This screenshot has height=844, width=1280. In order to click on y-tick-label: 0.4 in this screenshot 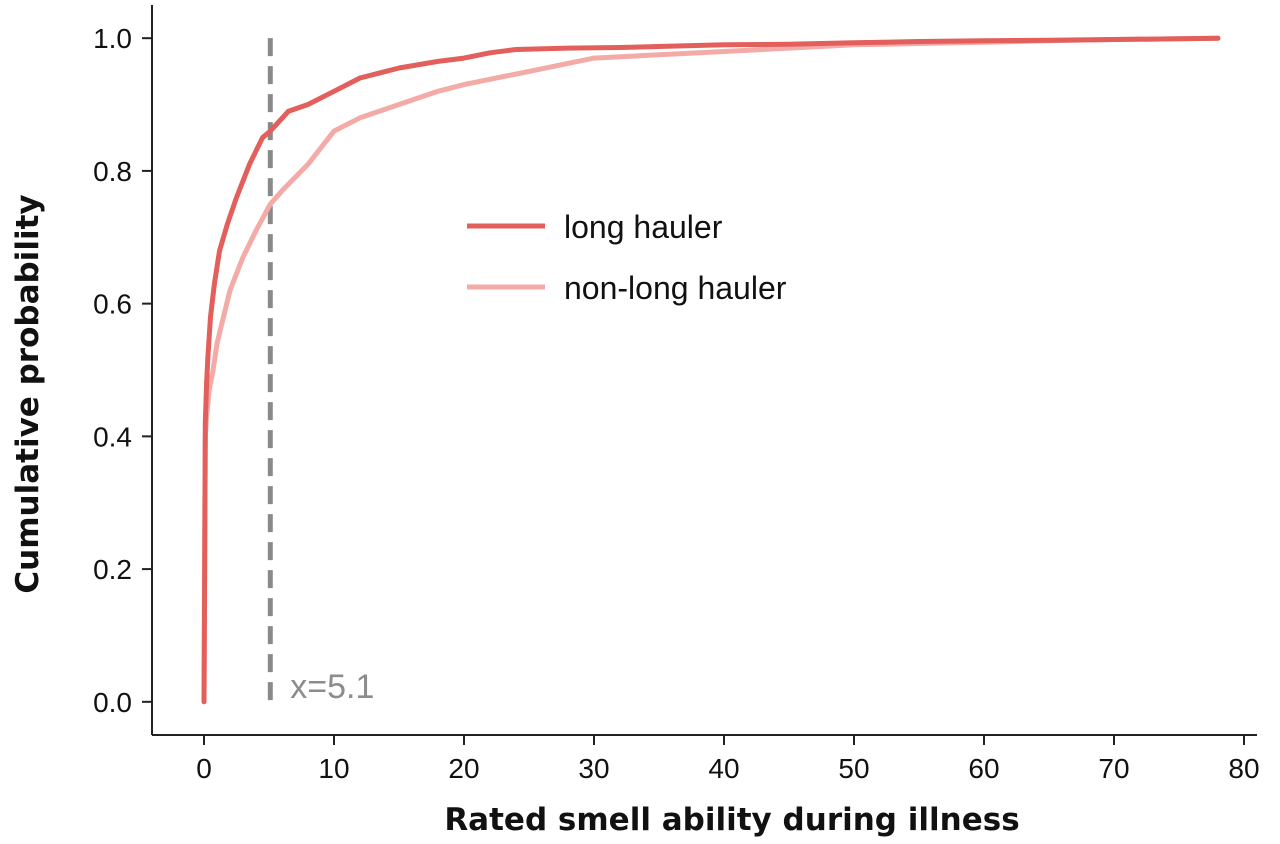, I will do `click(112, 436)`.